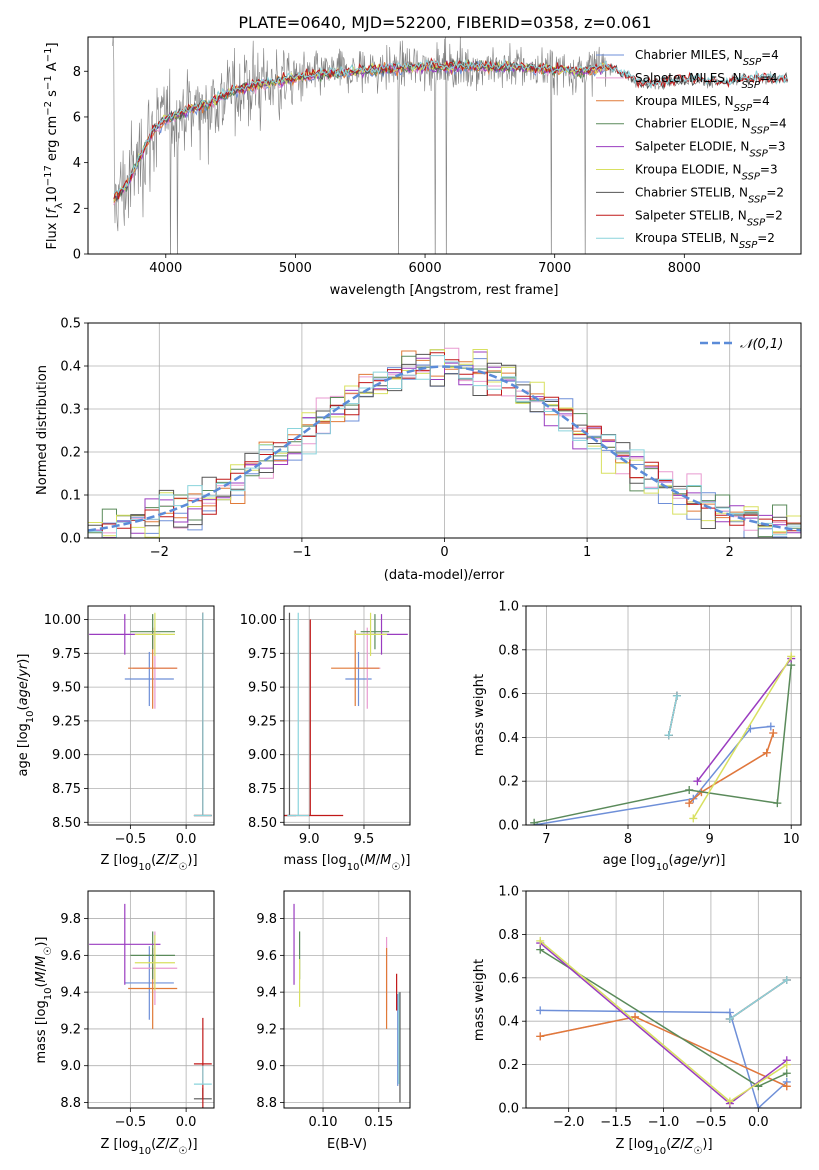  Describe the element at coordinates (347, 1144) in the screenshot. I see `x-axis-label: E(B-V)` at that location.